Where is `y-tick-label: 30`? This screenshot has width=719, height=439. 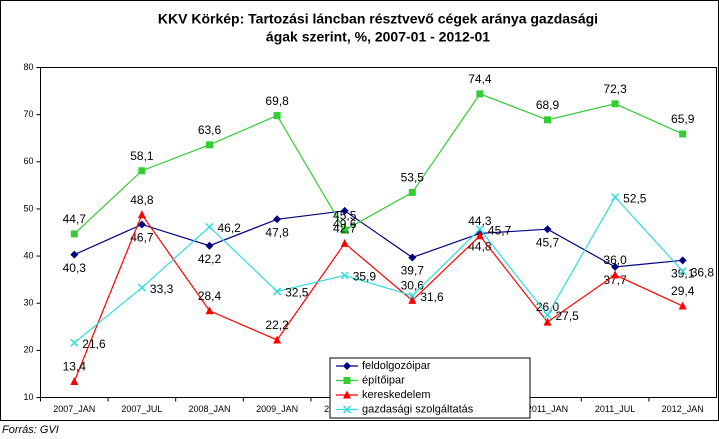
y-tick-label: 30 is located at coordinates (28, 303).